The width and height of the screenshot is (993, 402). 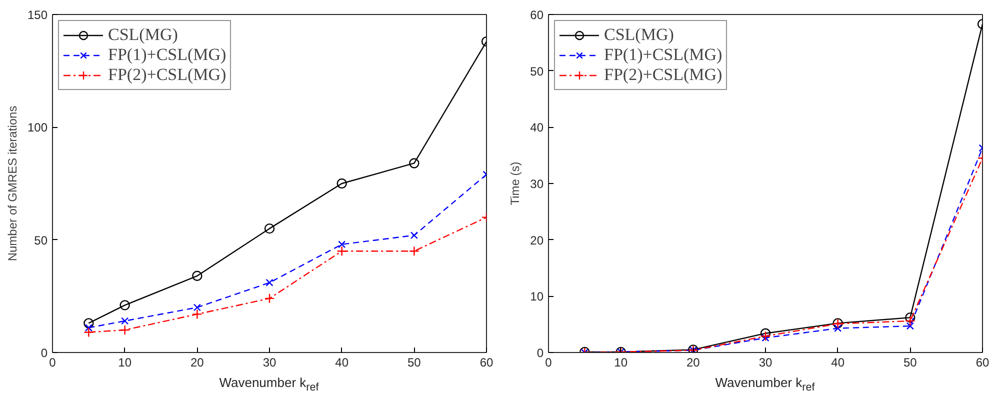 What do you see at coordinates (37, 15) in the screenshot?
I see `y-tick-label: 150` at bounding box center [37, 15].